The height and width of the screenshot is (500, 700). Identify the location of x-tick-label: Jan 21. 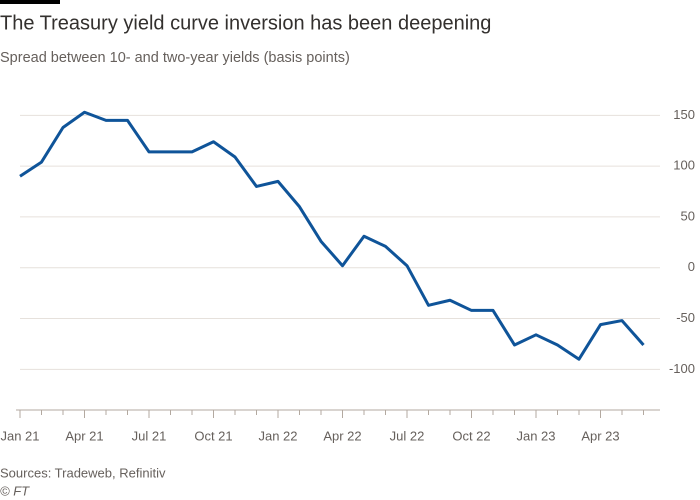
(19, 435).